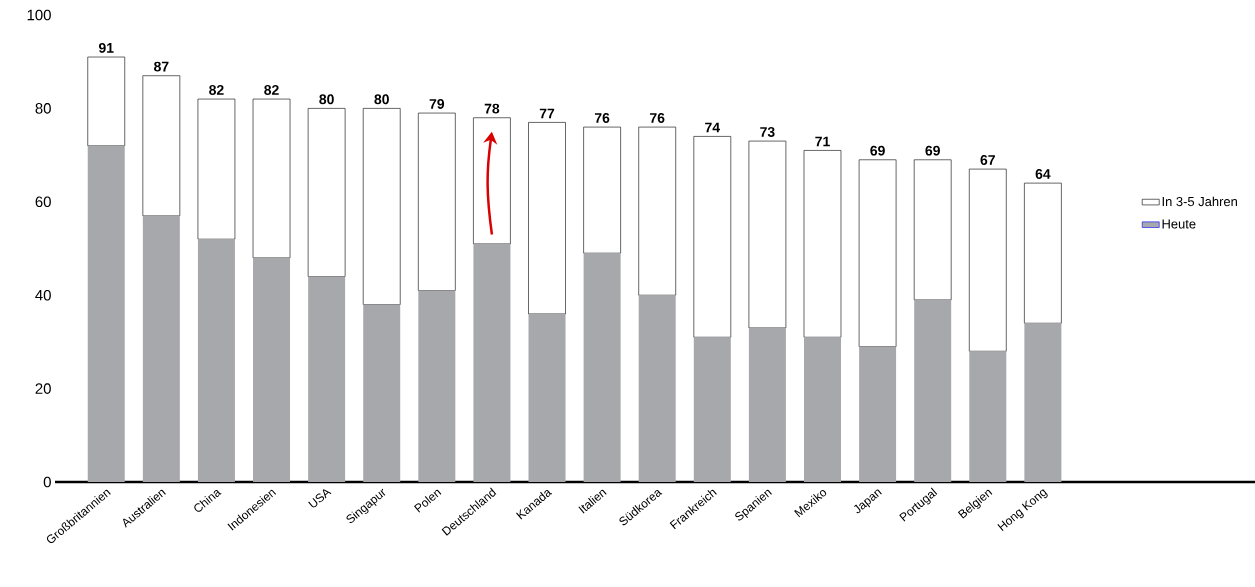  I want to click on legend-label: In 3-5 Jahren, so click(1199, 201).